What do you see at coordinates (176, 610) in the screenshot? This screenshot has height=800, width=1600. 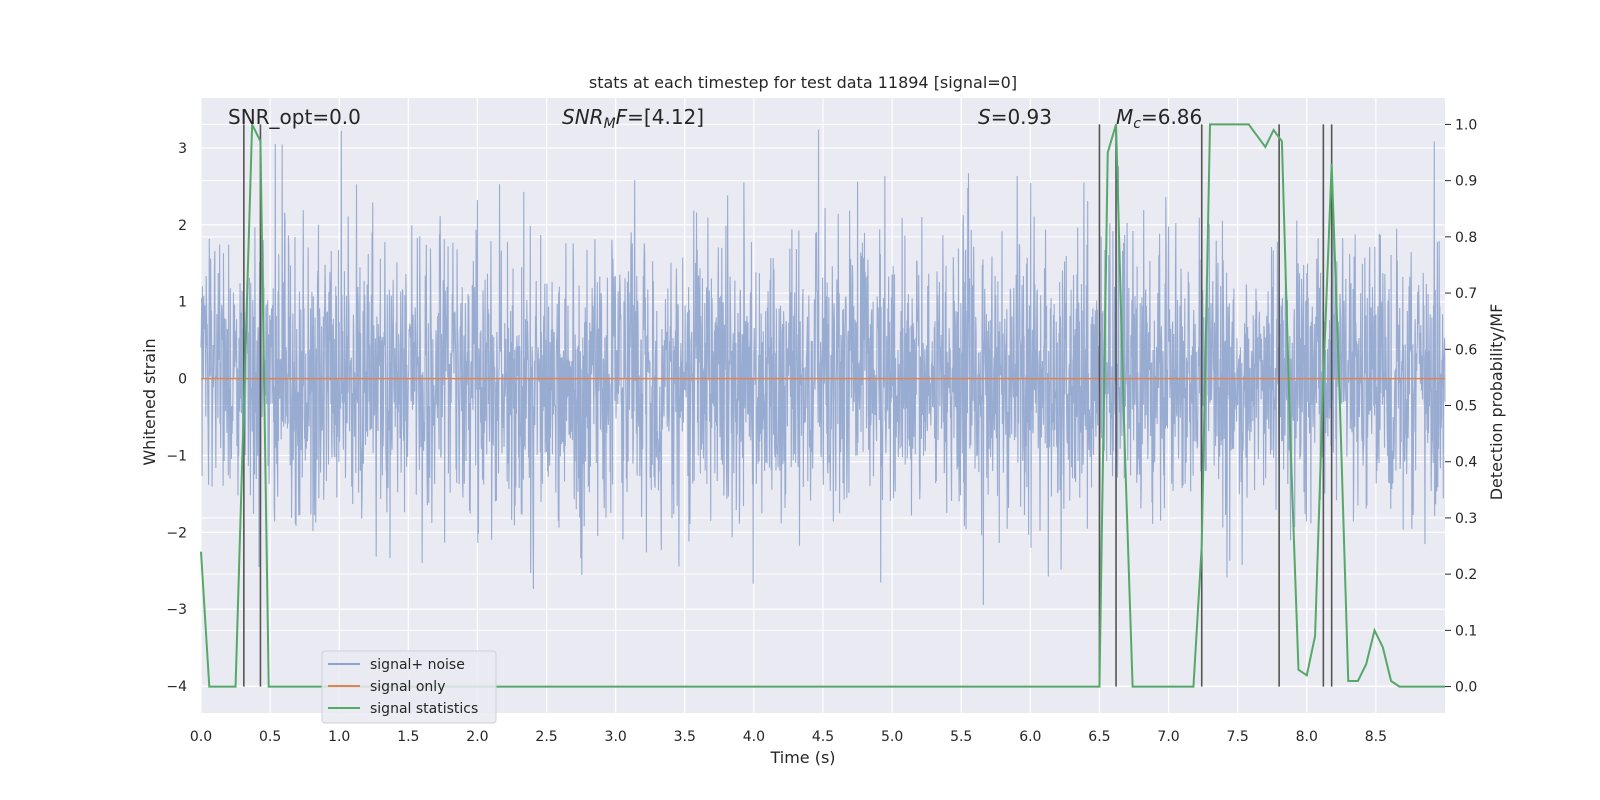 I see `y-left-tick-label-6: −3` at bounding box center [176, 610].